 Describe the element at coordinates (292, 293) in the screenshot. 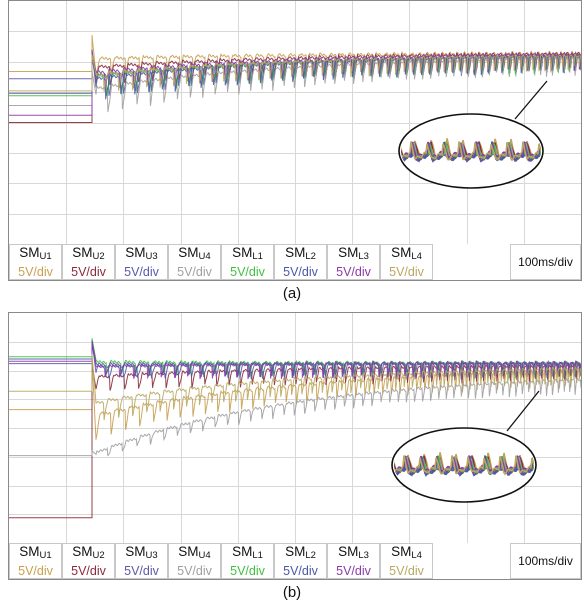

I see `figure-caption-a: (a)` at that location.